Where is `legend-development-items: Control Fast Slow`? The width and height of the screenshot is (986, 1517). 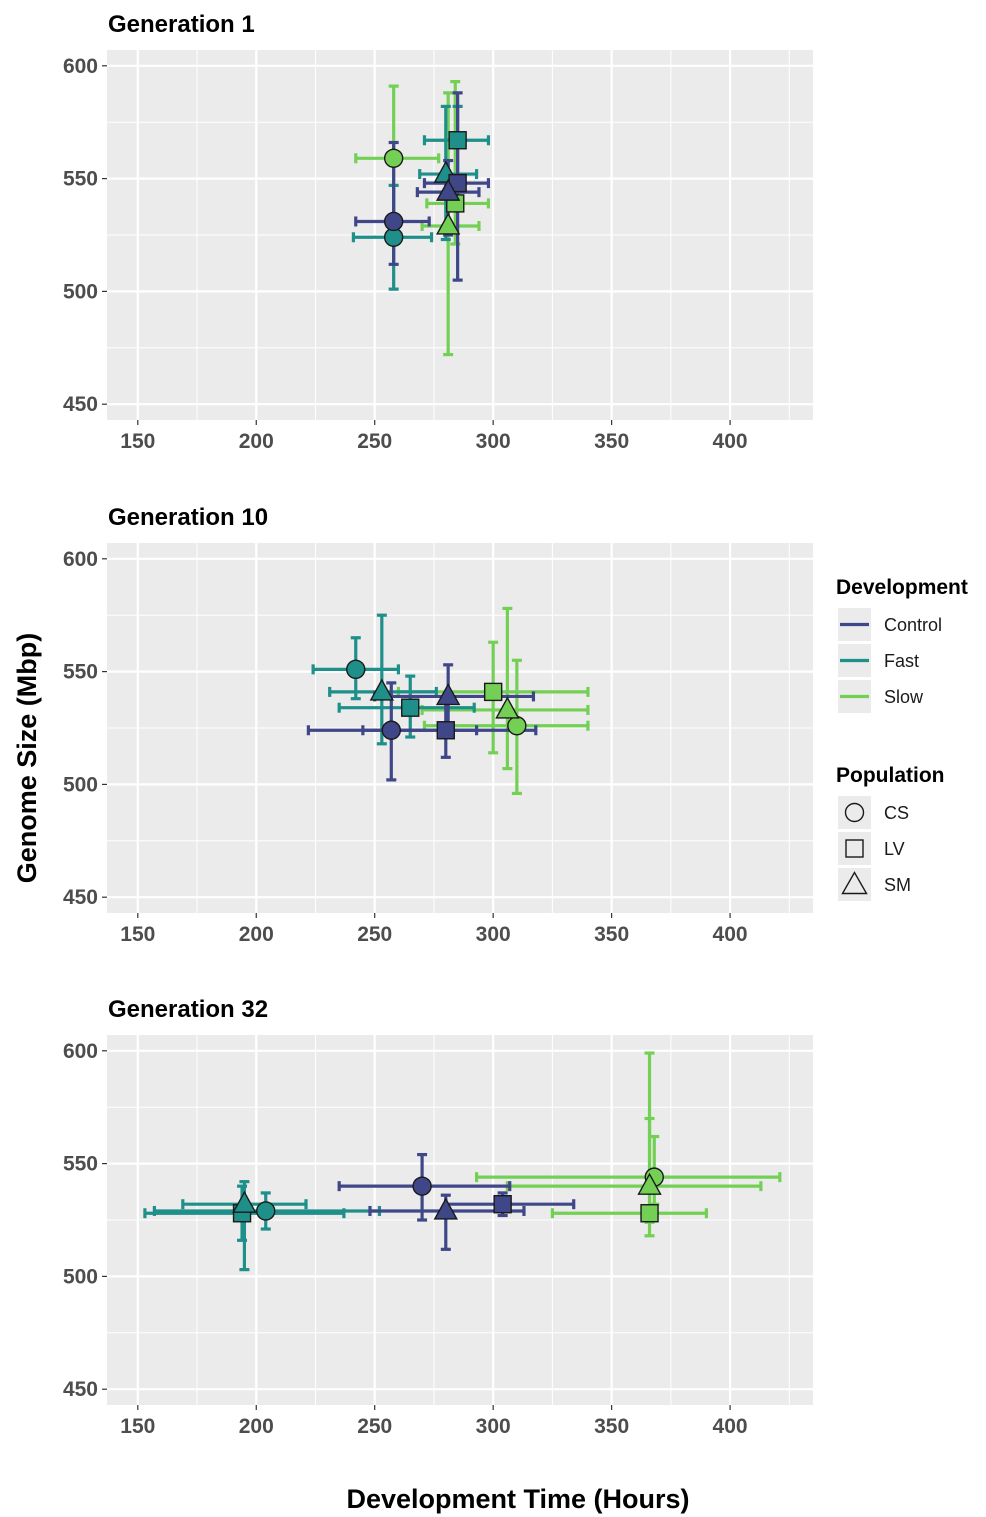
legend-development-items: Control Fast Slow is located at coordinates (890, 660).